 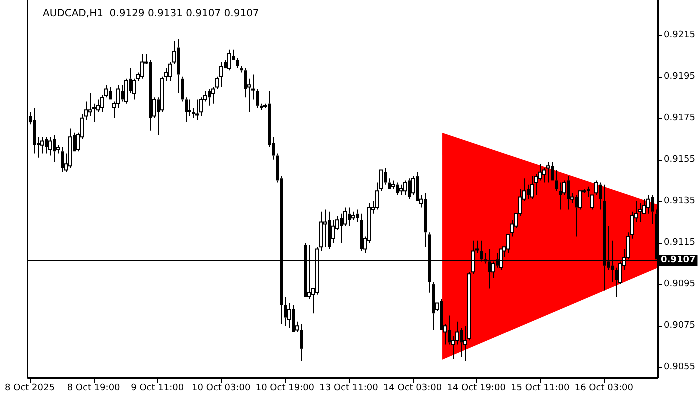 What do you see at coordinates (680, 243) in the screenshot?
I see `y-tick-label: 0.9115` at bounding box center [680, 243].